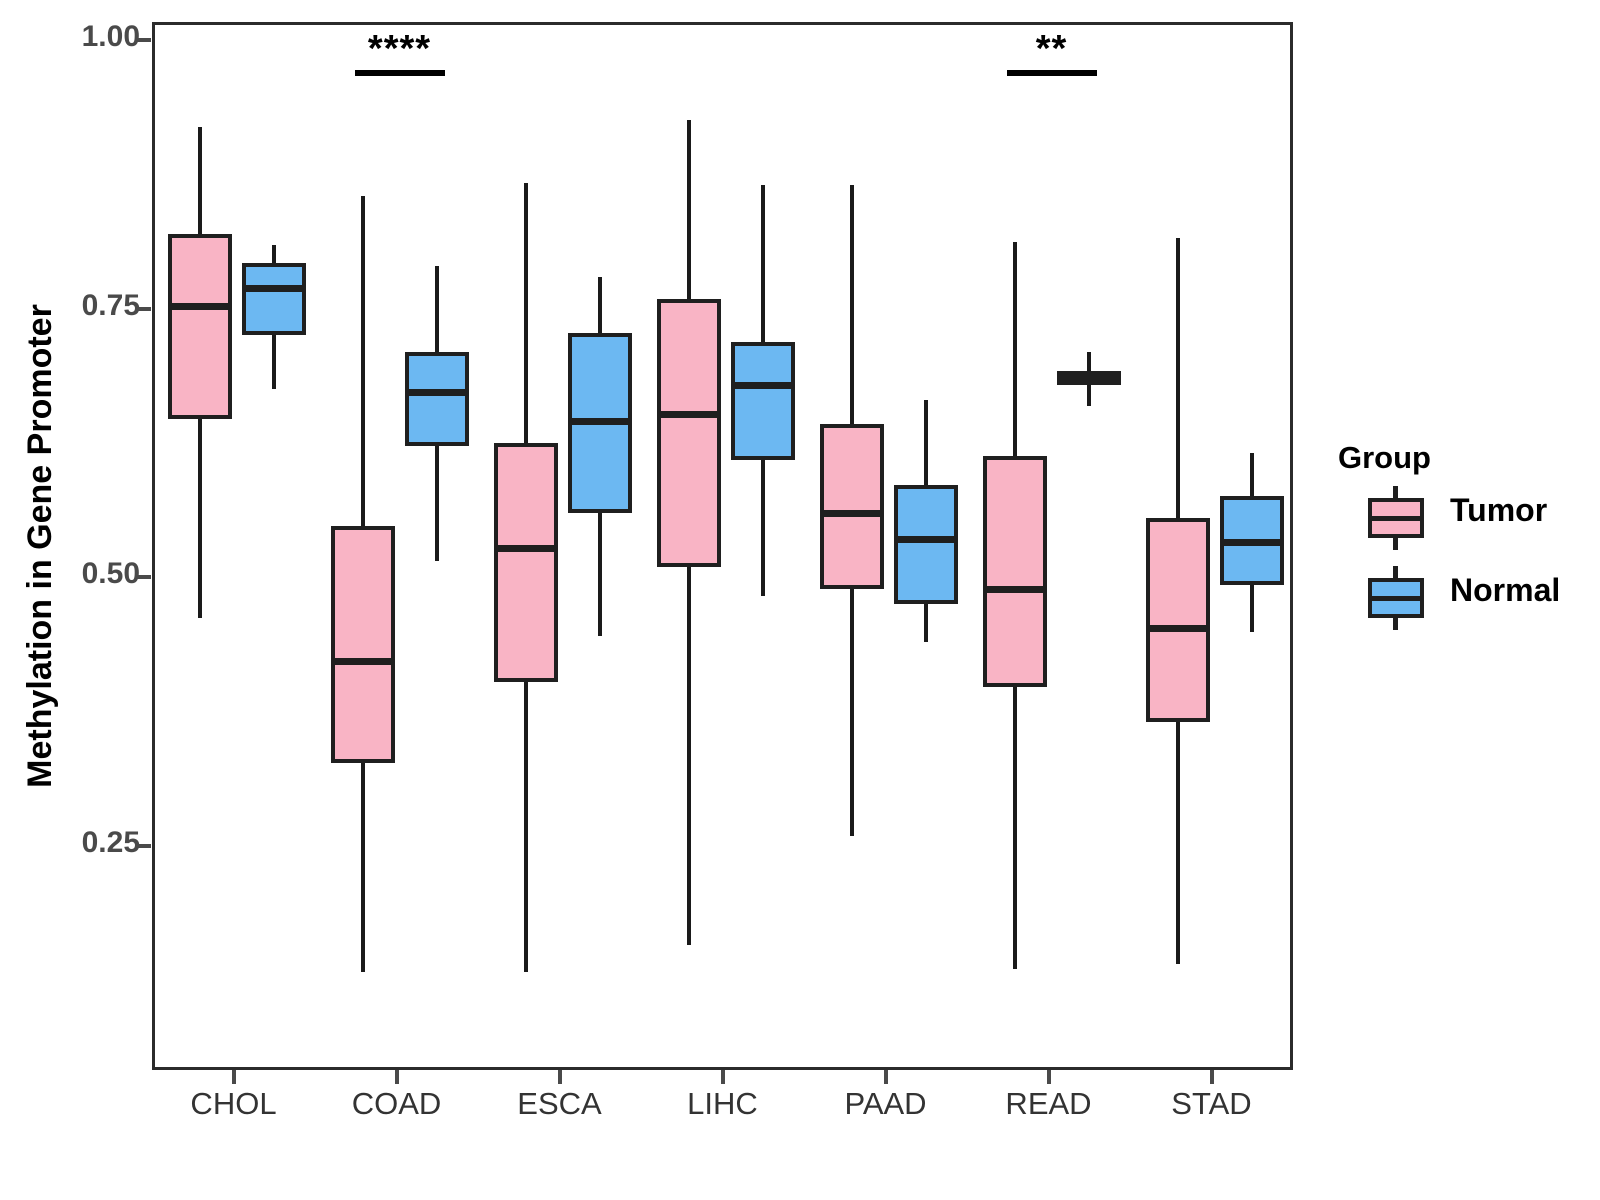  What do you see at coordinates (1211, 1103) in the screenshot?
I see `x-axis-tick-label-stad: STAD` at bounding box center [1211, 1103].